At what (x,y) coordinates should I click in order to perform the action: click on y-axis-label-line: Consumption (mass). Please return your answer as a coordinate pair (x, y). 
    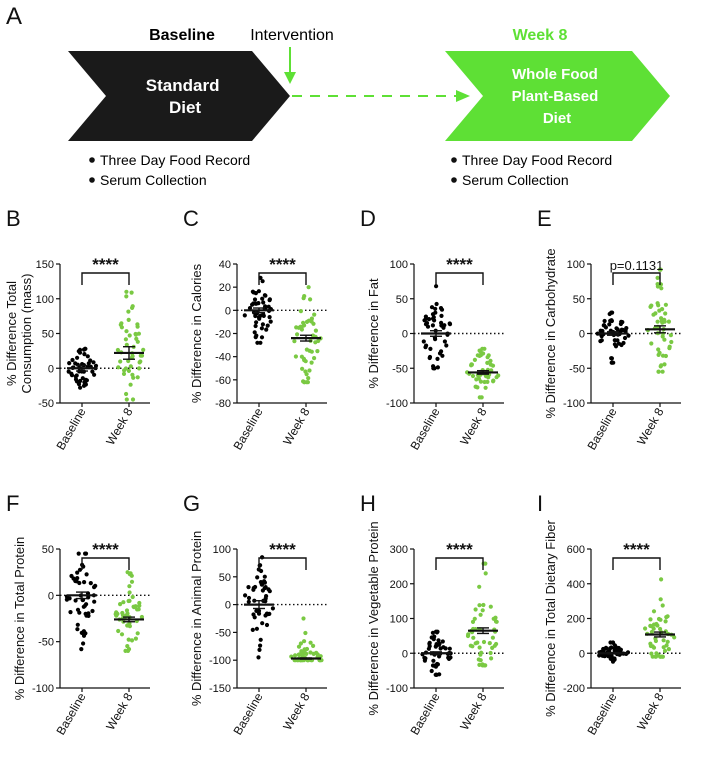
    Looking at the image, I should click on (26, 334).